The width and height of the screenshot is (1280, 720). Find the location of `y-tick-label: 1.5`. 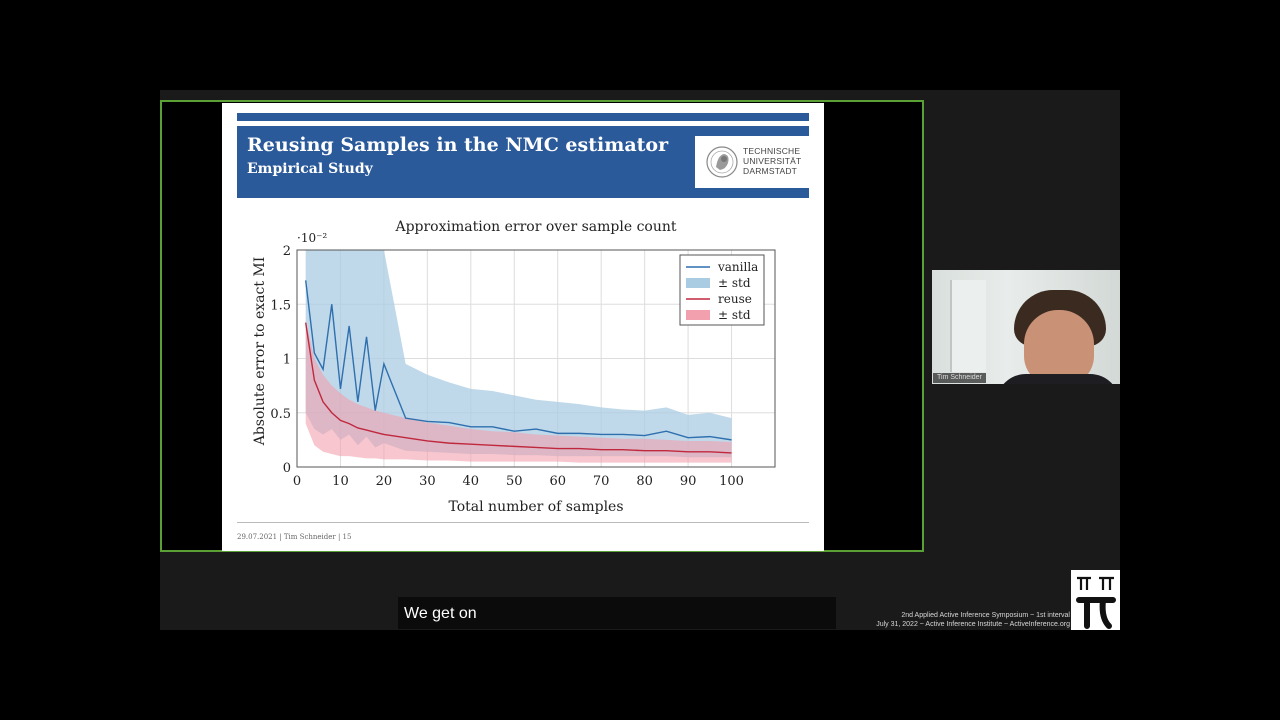

y-tick-label: 1.5 is located at coordinates (280, 305).